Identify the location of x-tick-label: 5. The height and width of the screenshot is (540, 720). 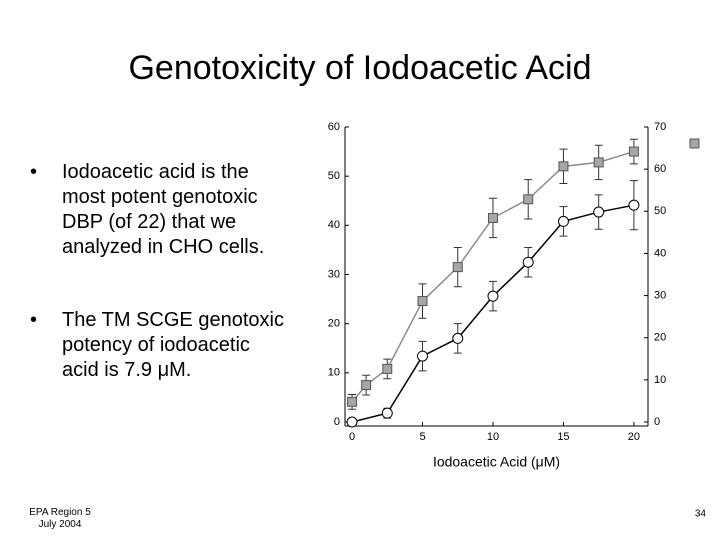
(422, 437).